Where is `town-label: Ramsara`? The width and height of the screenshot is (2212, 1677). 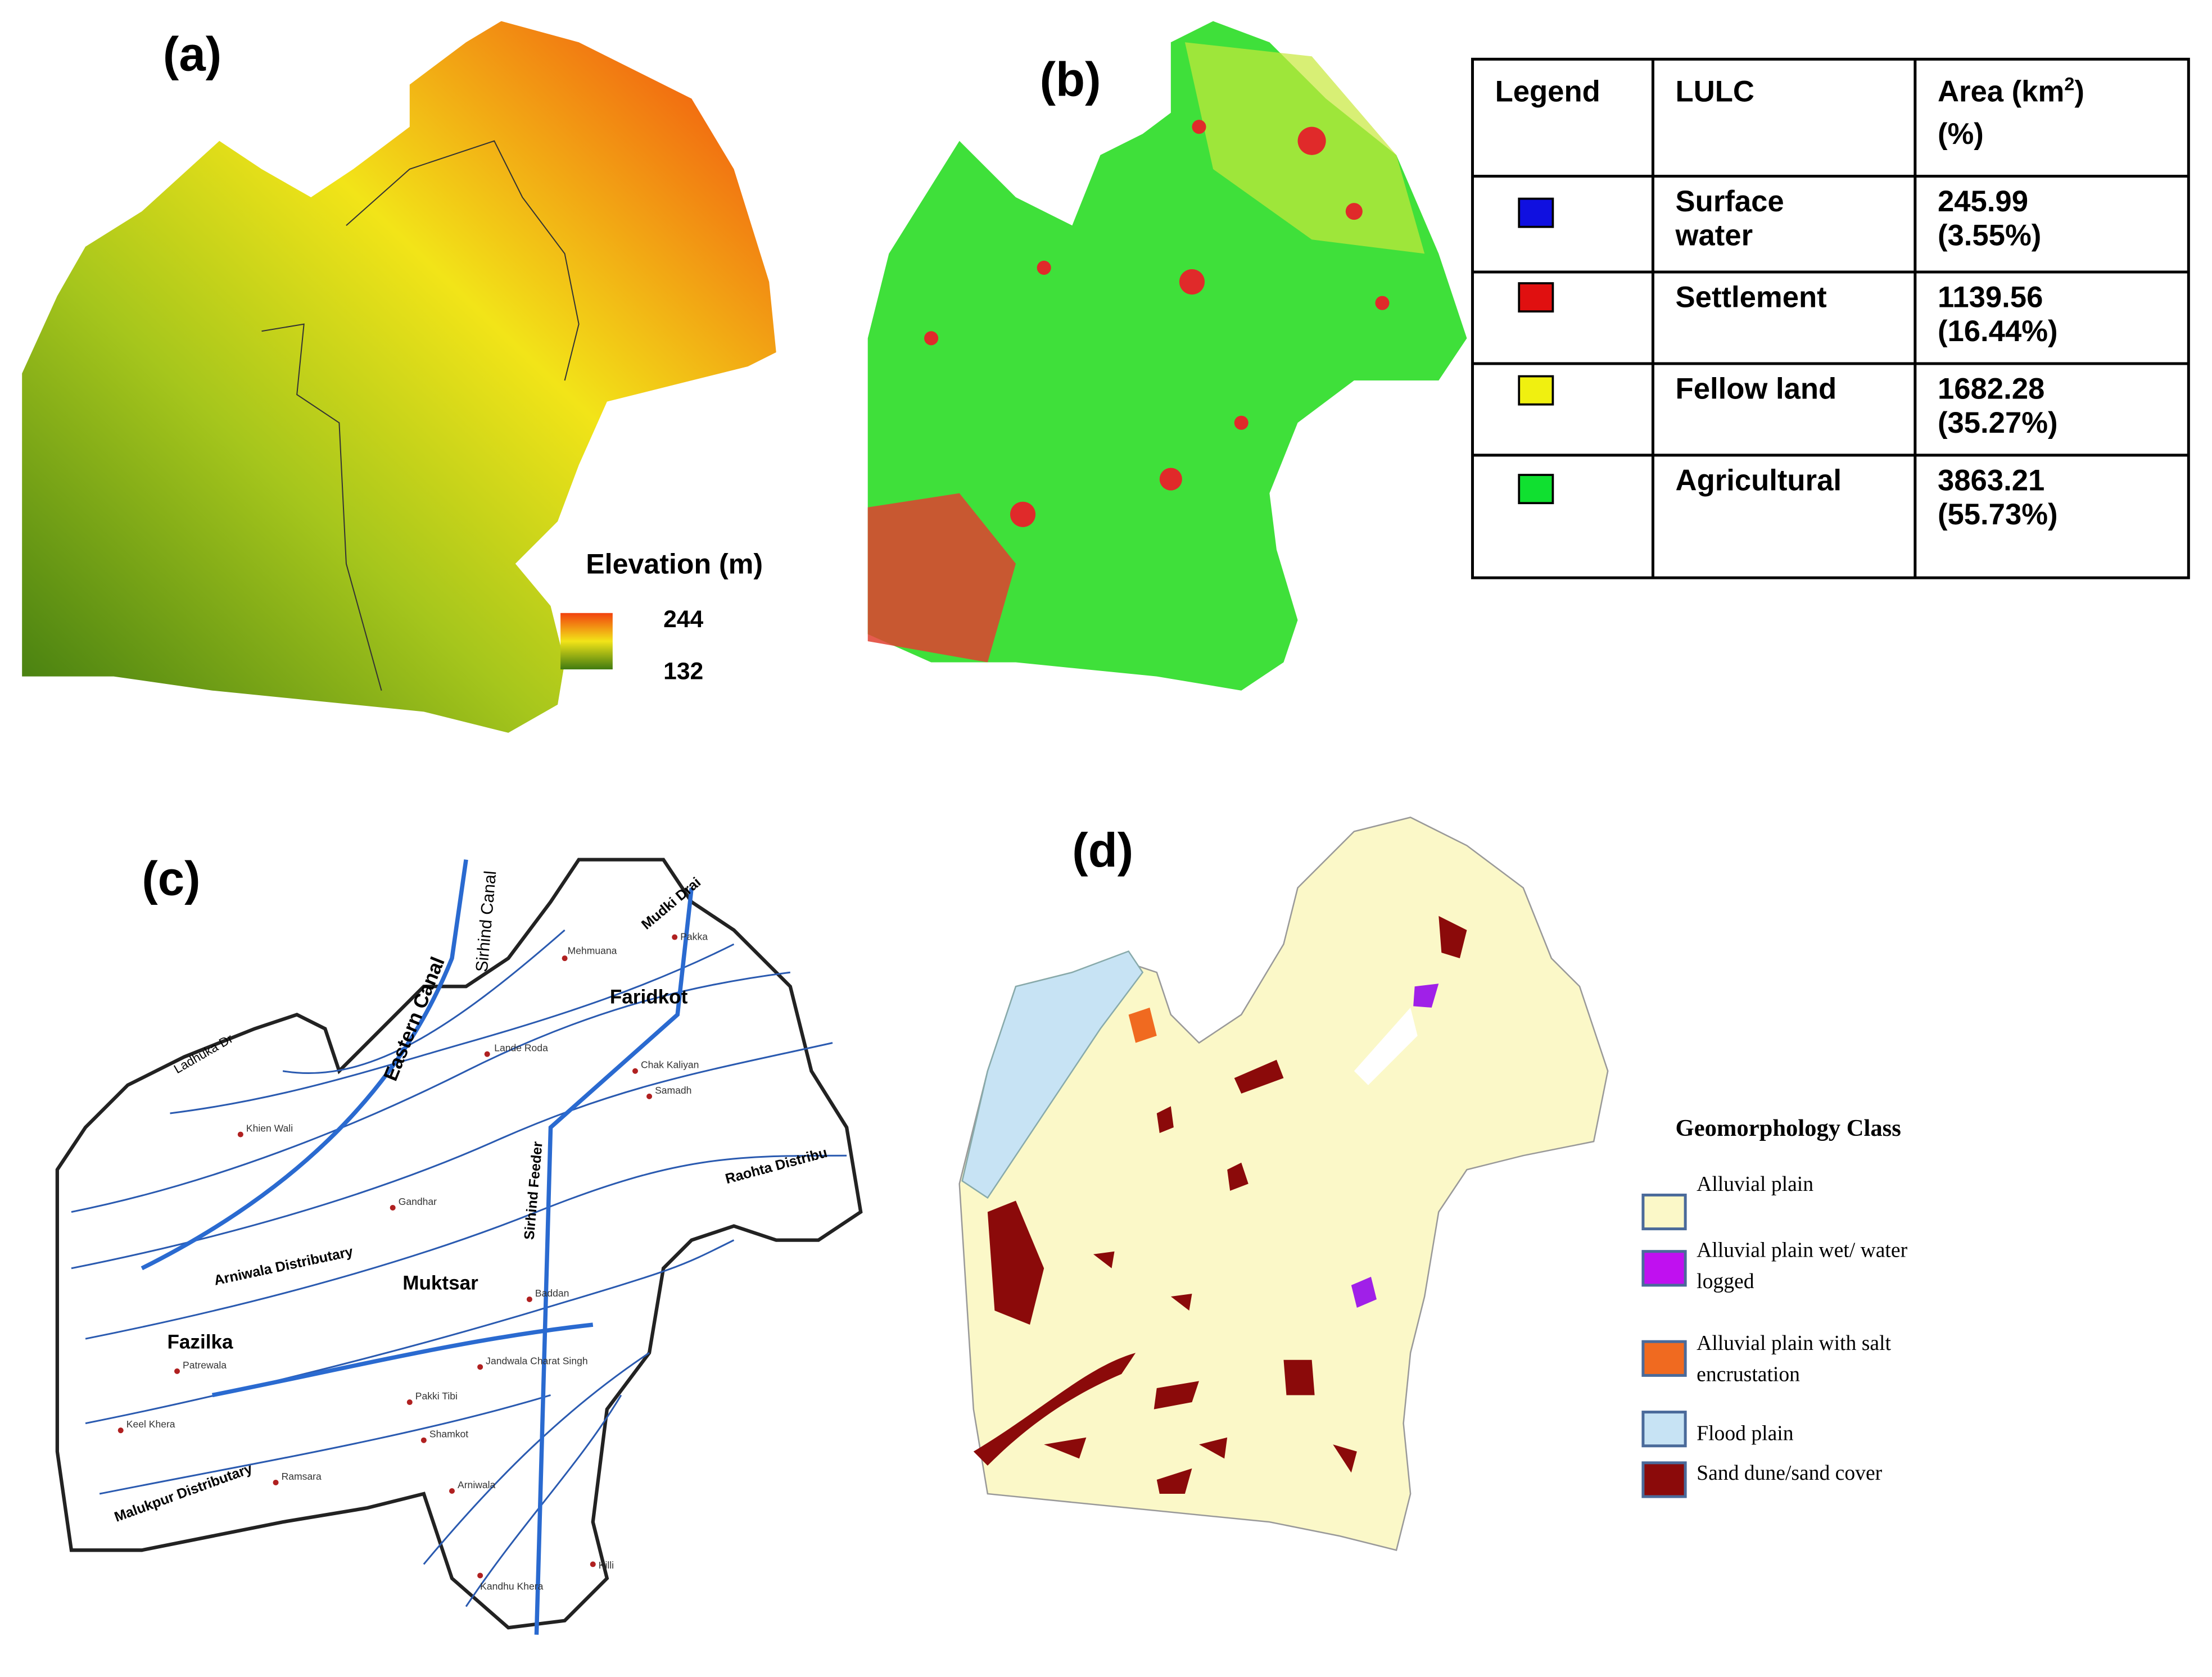
town-label: Ramsara is located at coordinates (302, 1476).